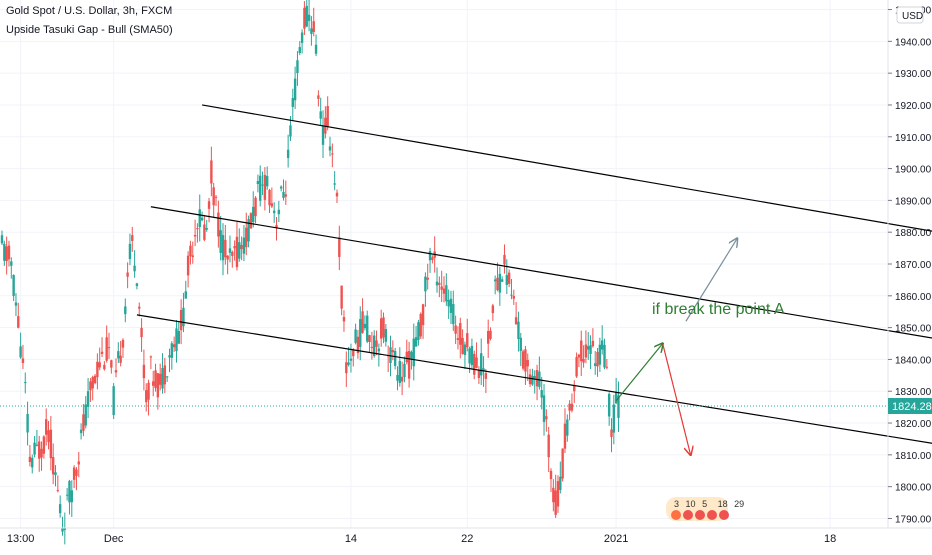 This screenshot has width=932, height=555. Describe the element at coordinates (913, 106) in the screenshot. I see `price-tick-label: 1920.00` at that location.